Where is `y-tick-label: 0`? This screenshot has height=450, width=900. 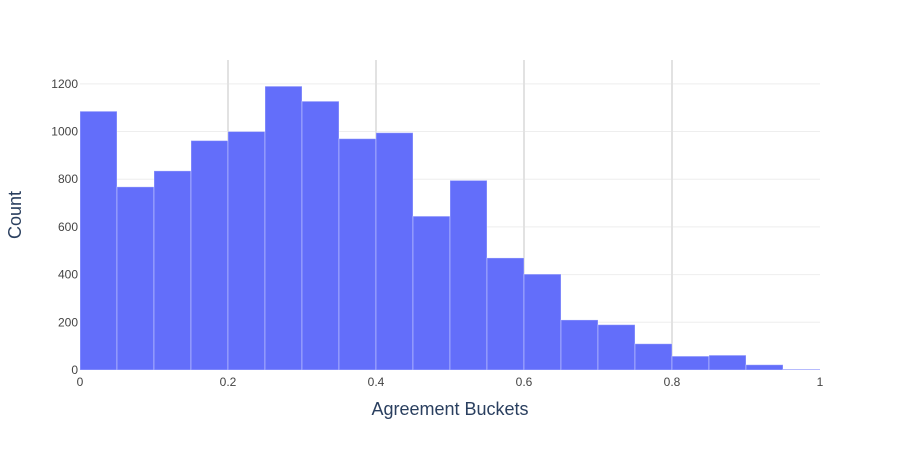 y-tick-label: 0 is located at coordinates (74, 370).